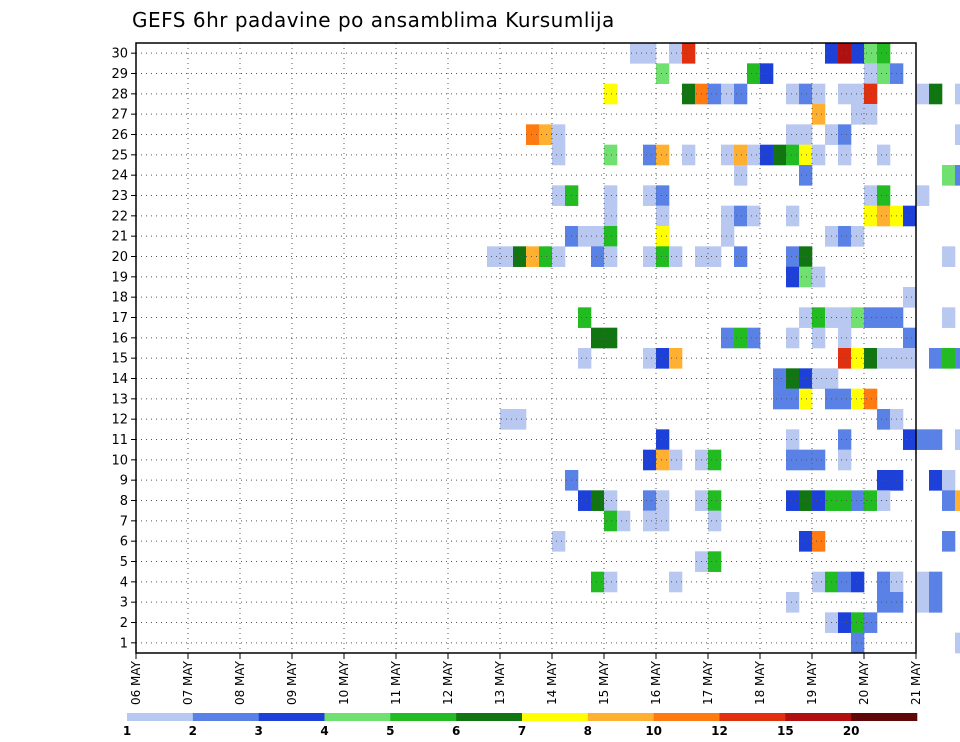  What do you see at coordinates (851, 731) in the screenshot?
I see `legend-label: 20` at bounding box center [851, 731].